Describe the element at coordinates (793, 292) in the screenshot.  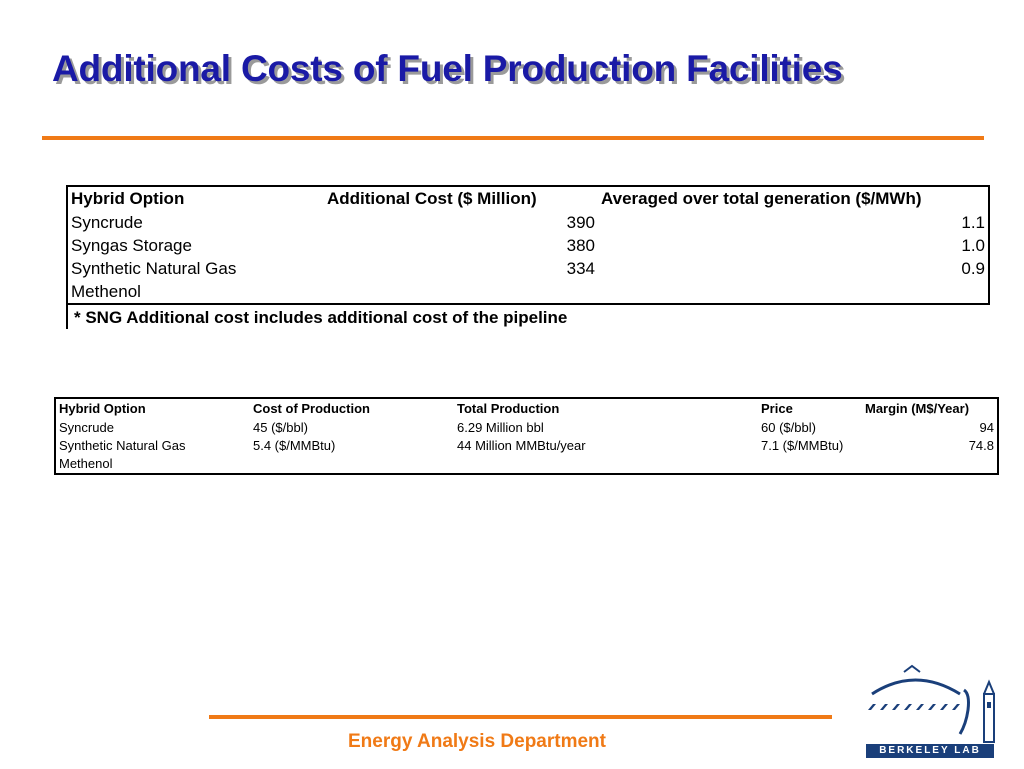
I see `cell-averaged-cost` at that location.